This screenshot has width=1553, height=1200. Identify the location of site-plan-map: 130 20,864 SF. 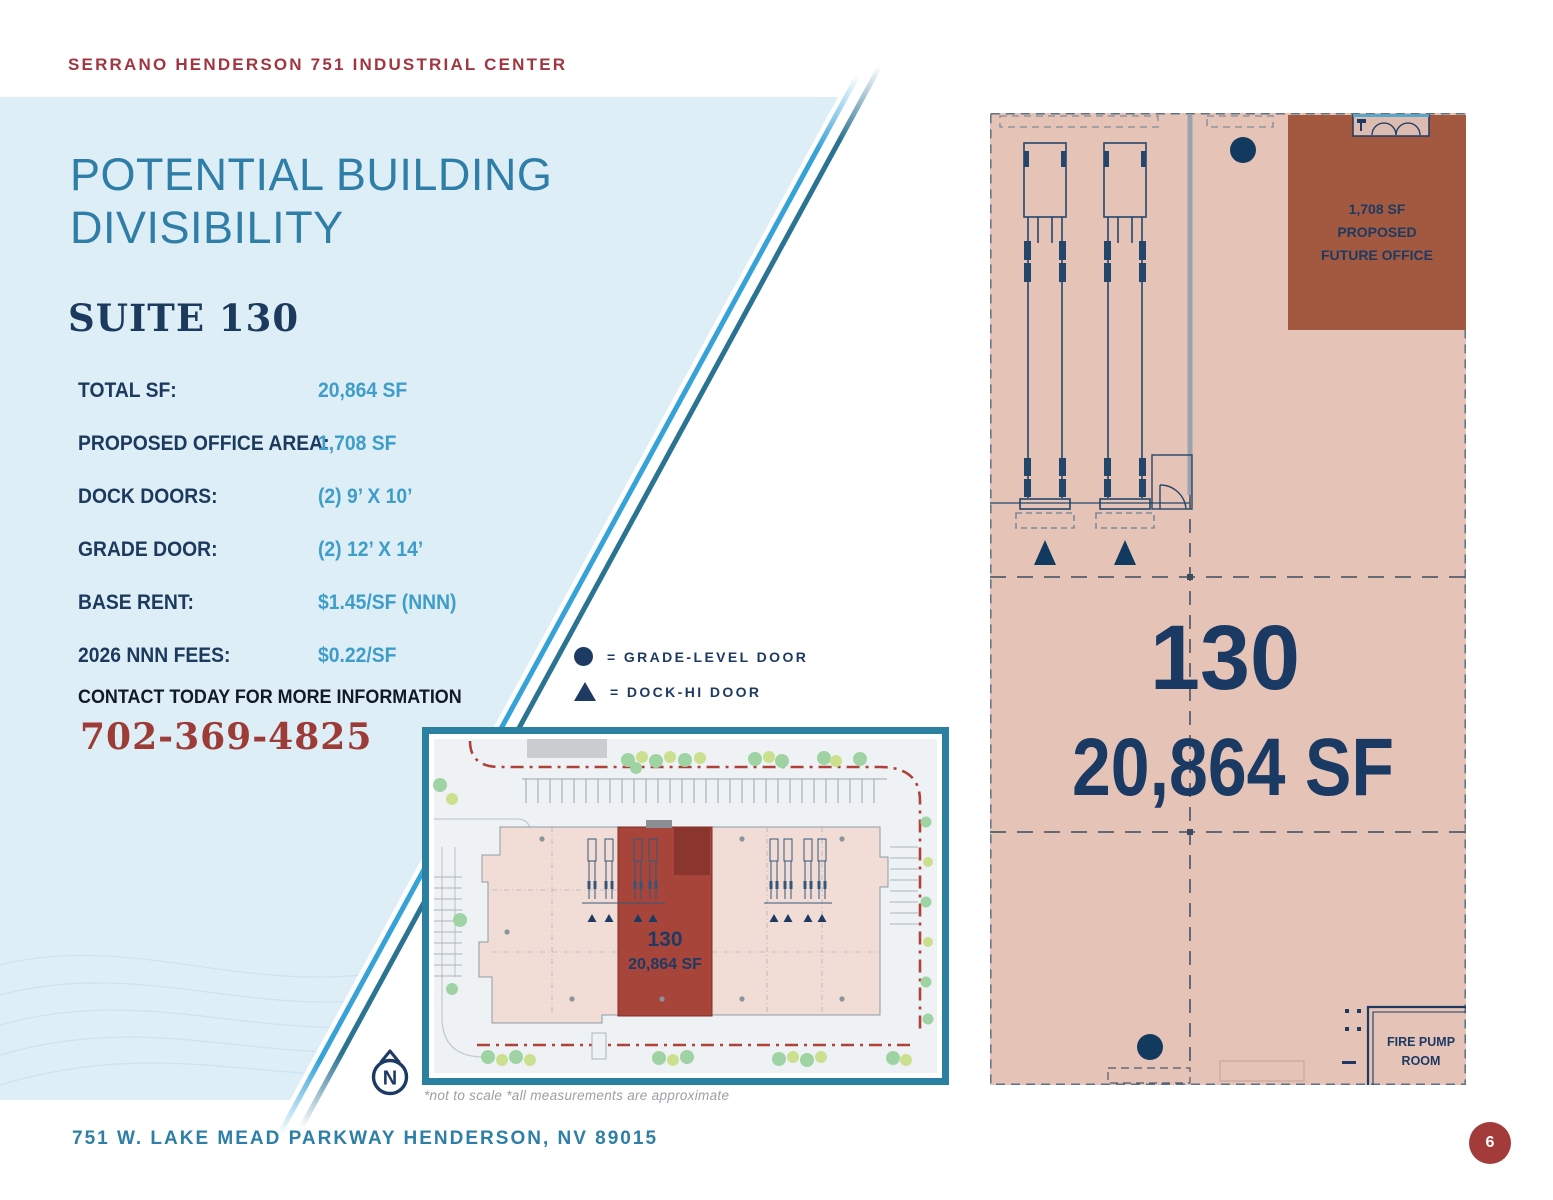
(685, 906).